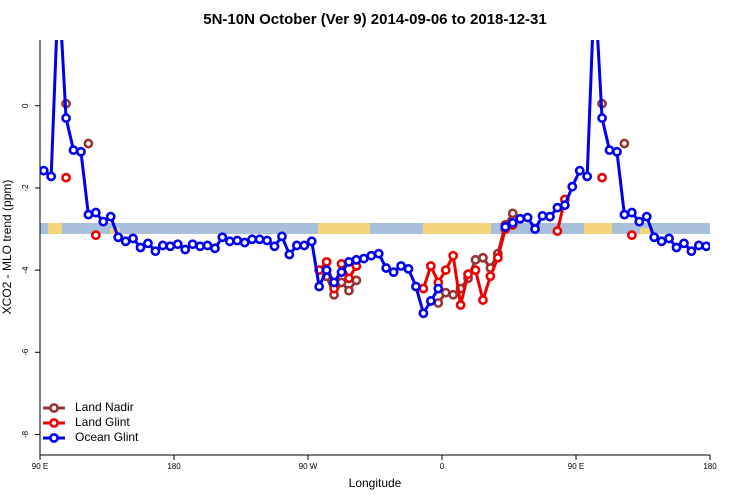 This screenshot has width=750, height=500. Describe the element at coordinates (102, 422) in the screenshot. I see `legend-label: Land Glint` at that location.